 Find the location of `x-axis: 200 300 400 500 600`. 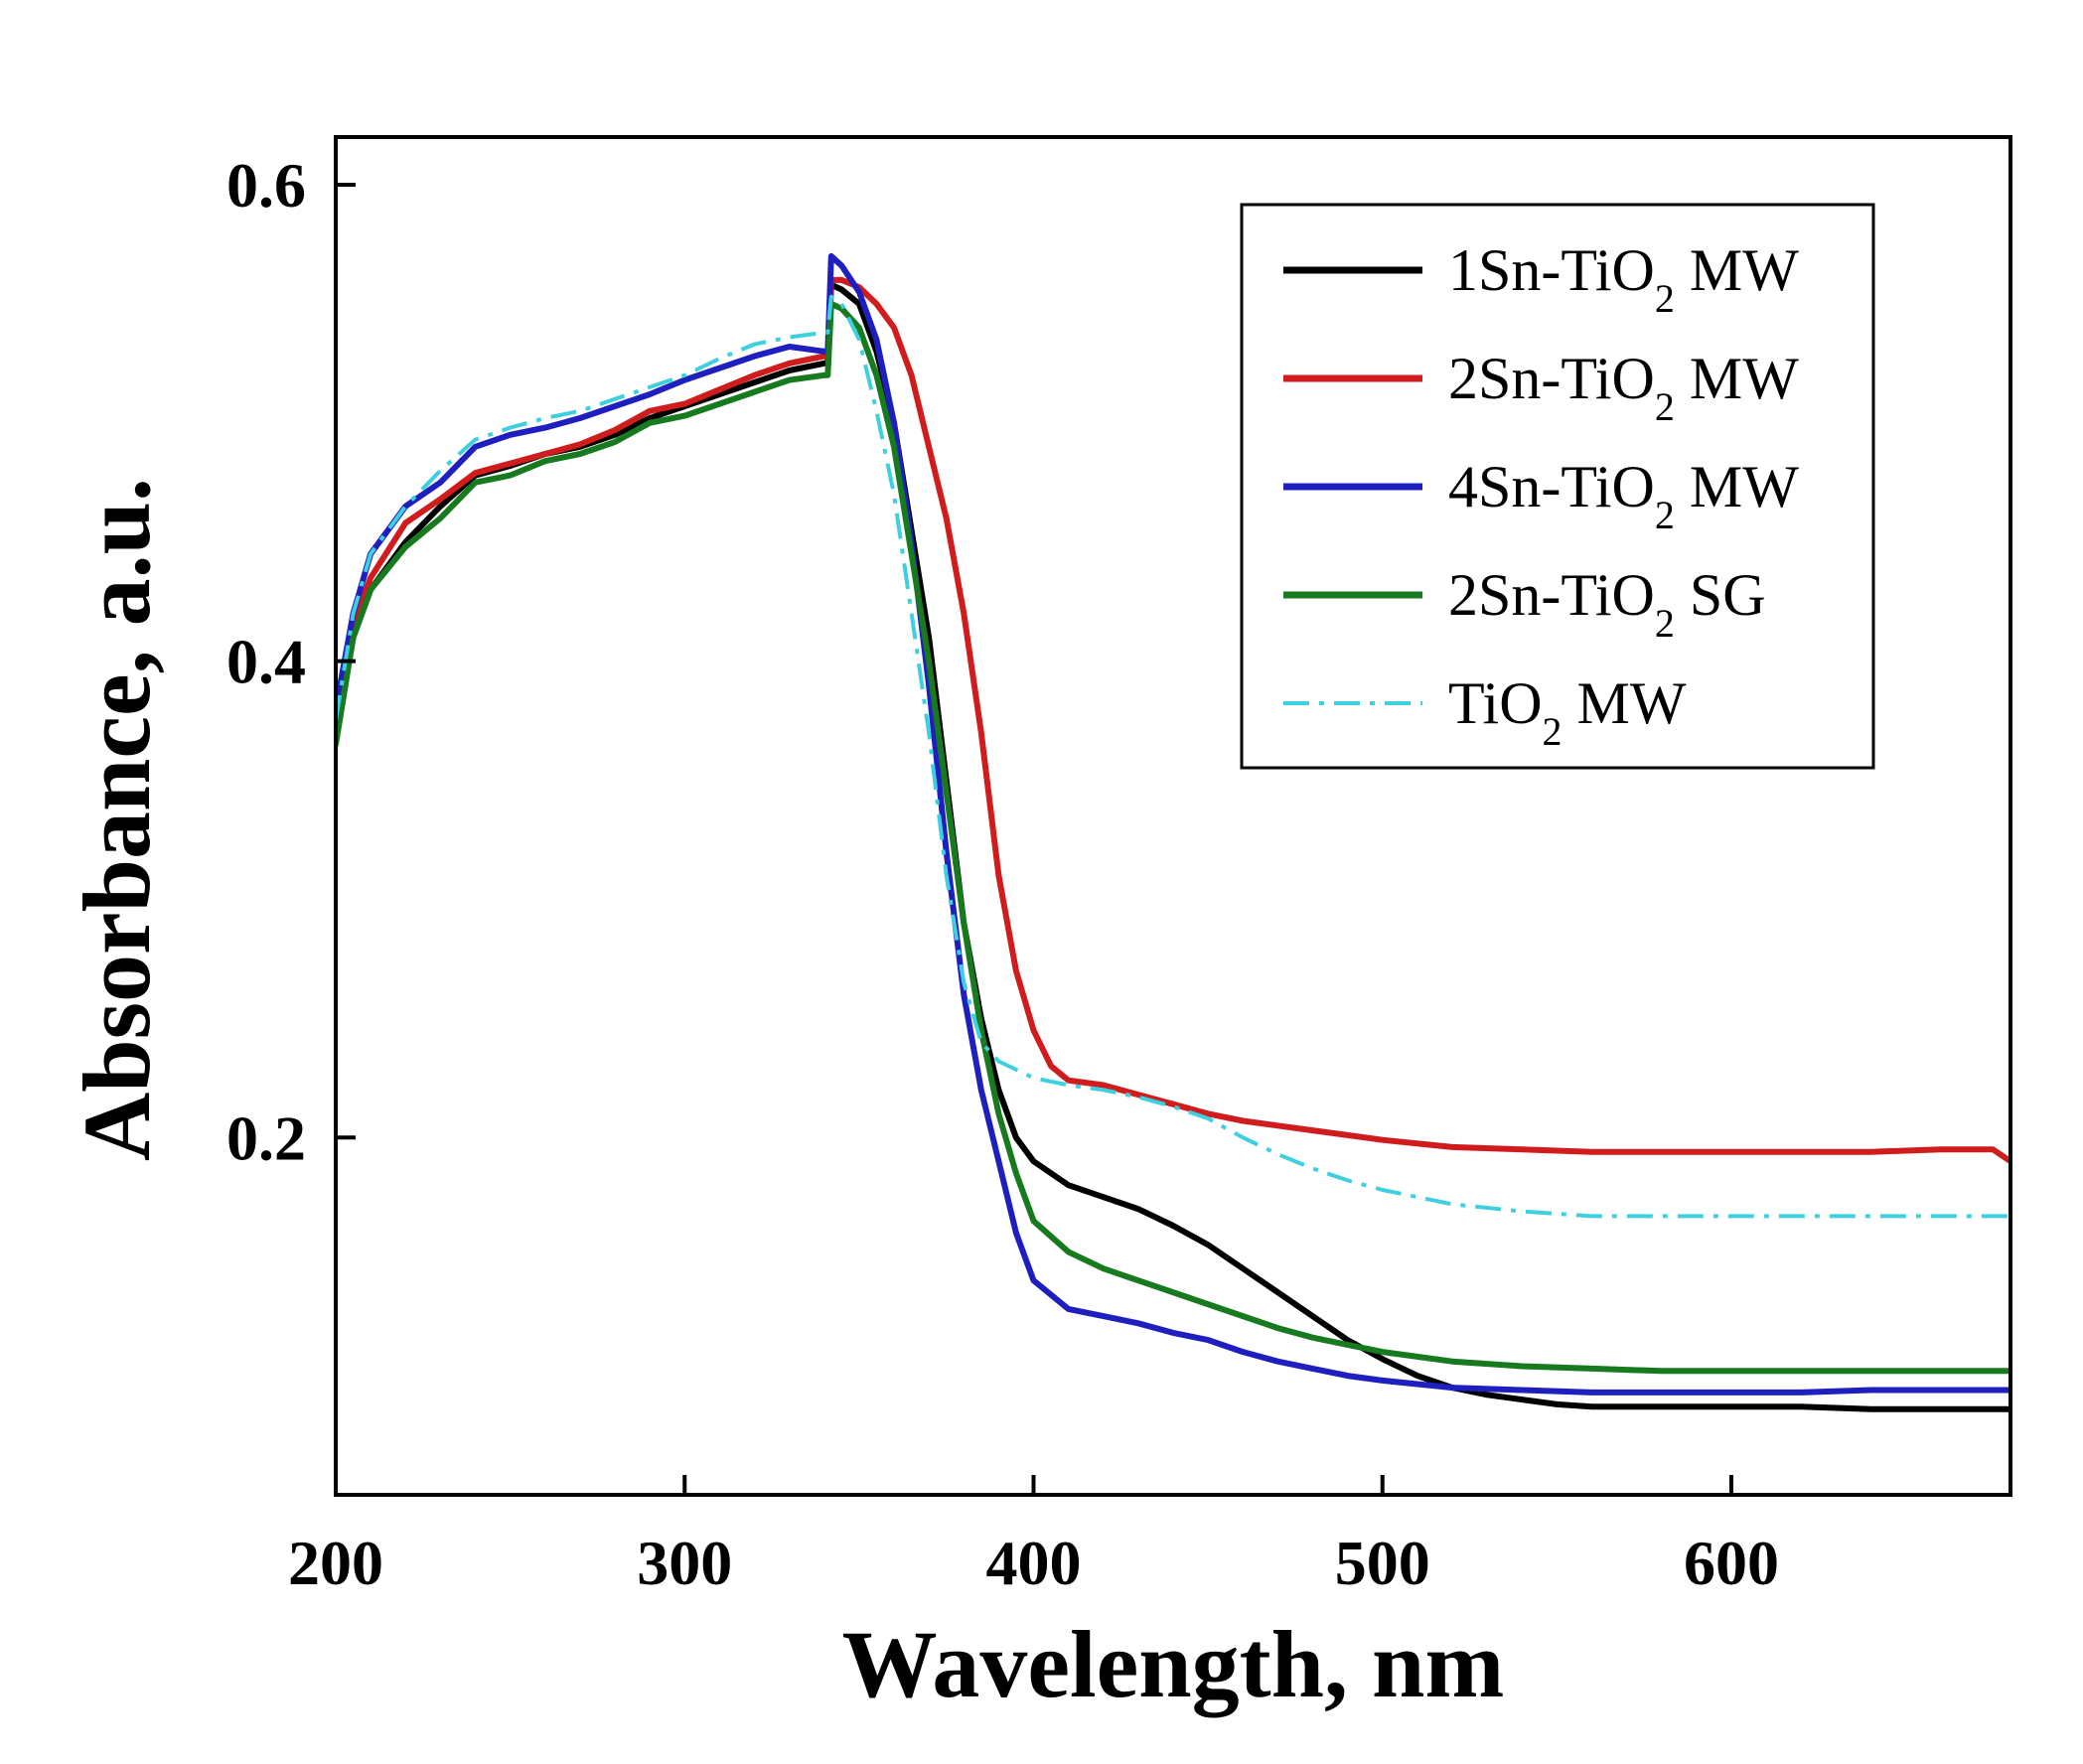

x-axis: 200 300 400 500 600 is located at coordinates (1033, 1536).